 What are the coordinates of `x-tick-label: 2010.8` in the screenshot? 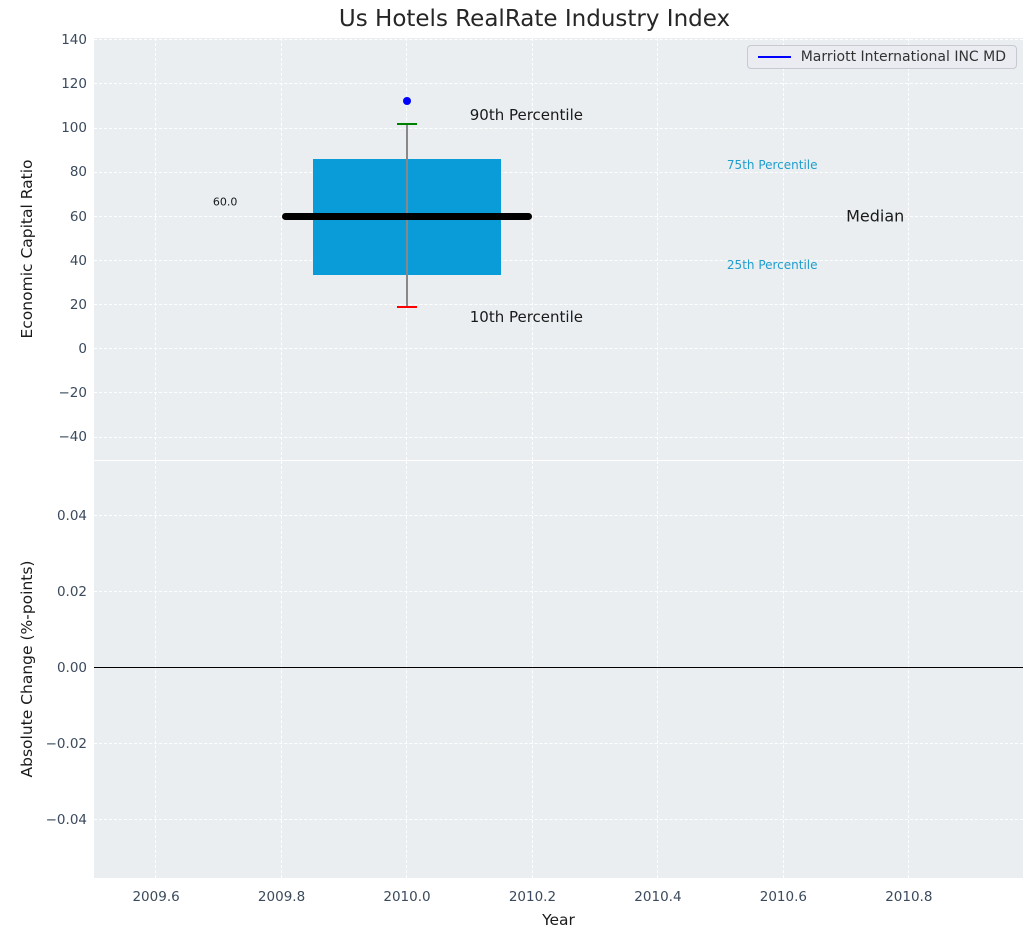 It's located at (909, 897).